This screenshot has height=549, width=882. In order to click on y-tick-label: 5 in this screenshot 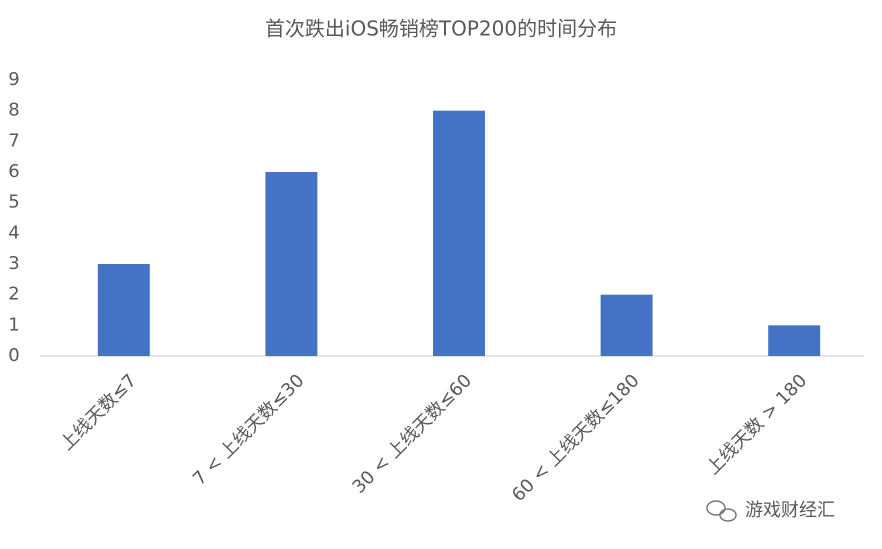, I will do `click(13, 202)`.